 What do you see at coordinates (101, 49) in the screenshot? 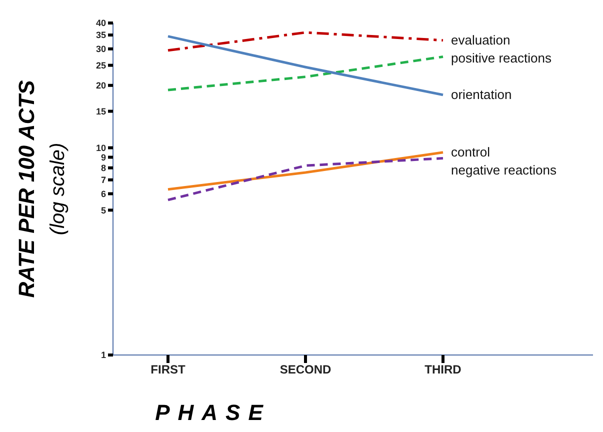
I see `y-tick-label: 30` at bounding box center [101, 49].